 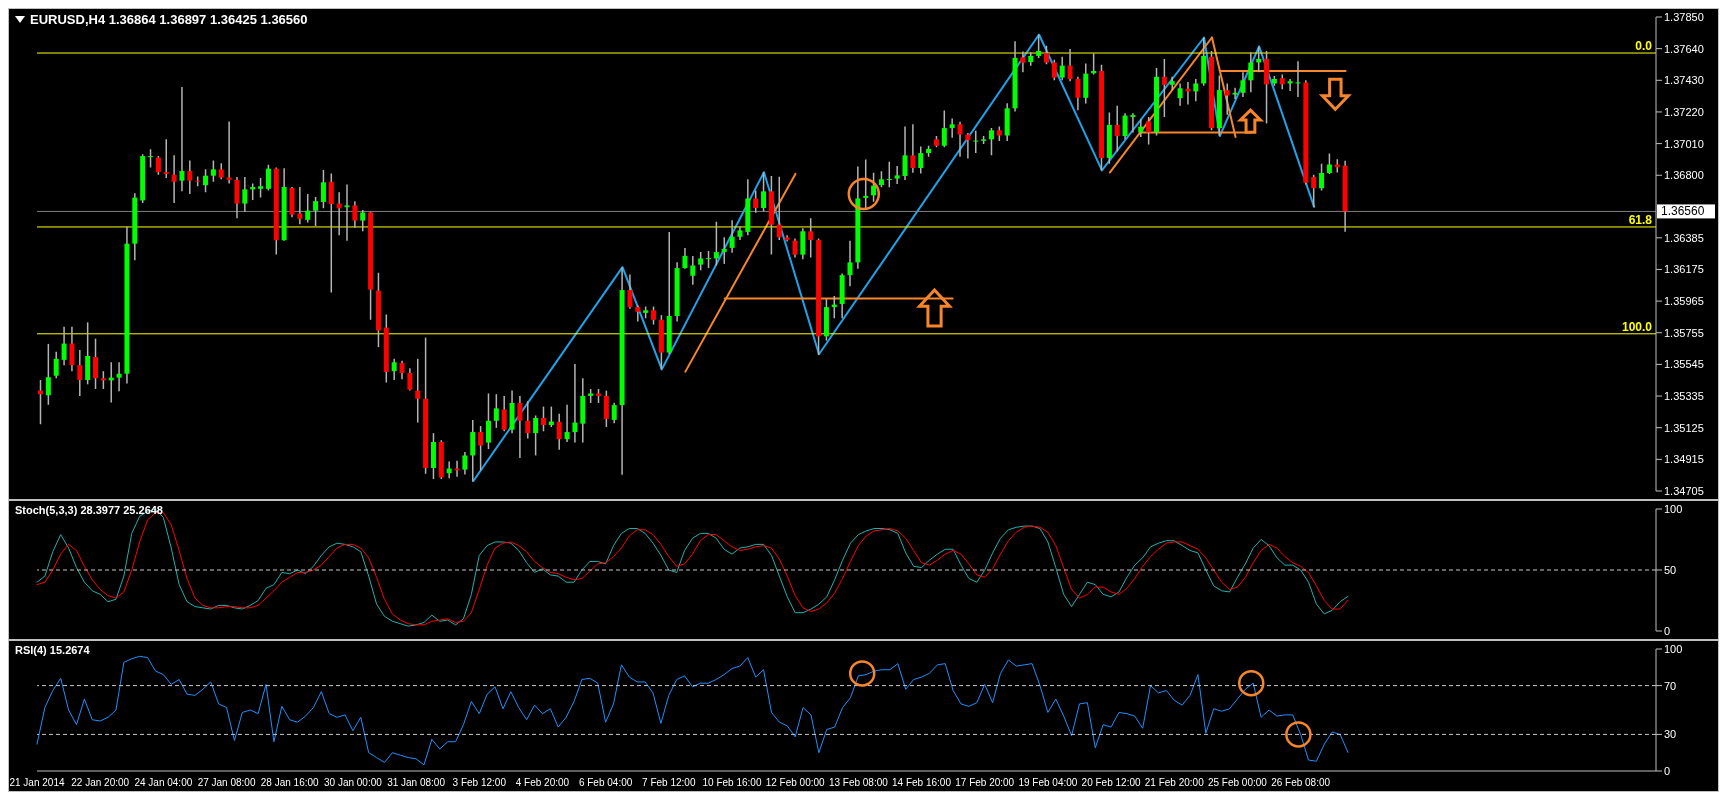 What do you see at coordinates (89, 510) in the screenshot?
I see `chart-title: Stoch(5,3,3) 28.3977 25.2648` at bounding box center [89, 510].